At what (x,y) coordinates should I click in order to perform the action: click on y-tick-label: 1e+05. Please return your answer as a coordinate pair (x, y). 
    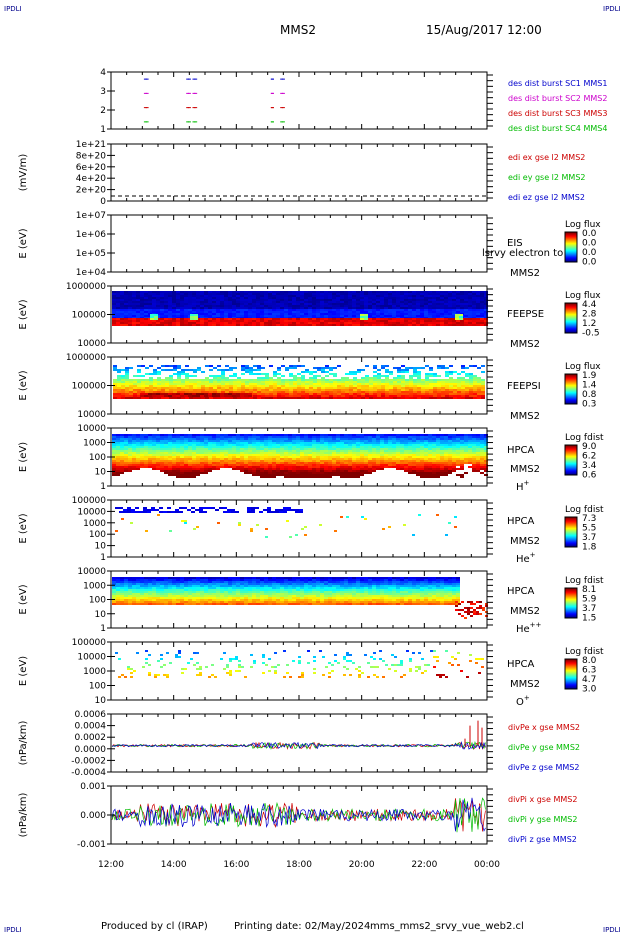
    Looking at the image, I should click on (91, 254).